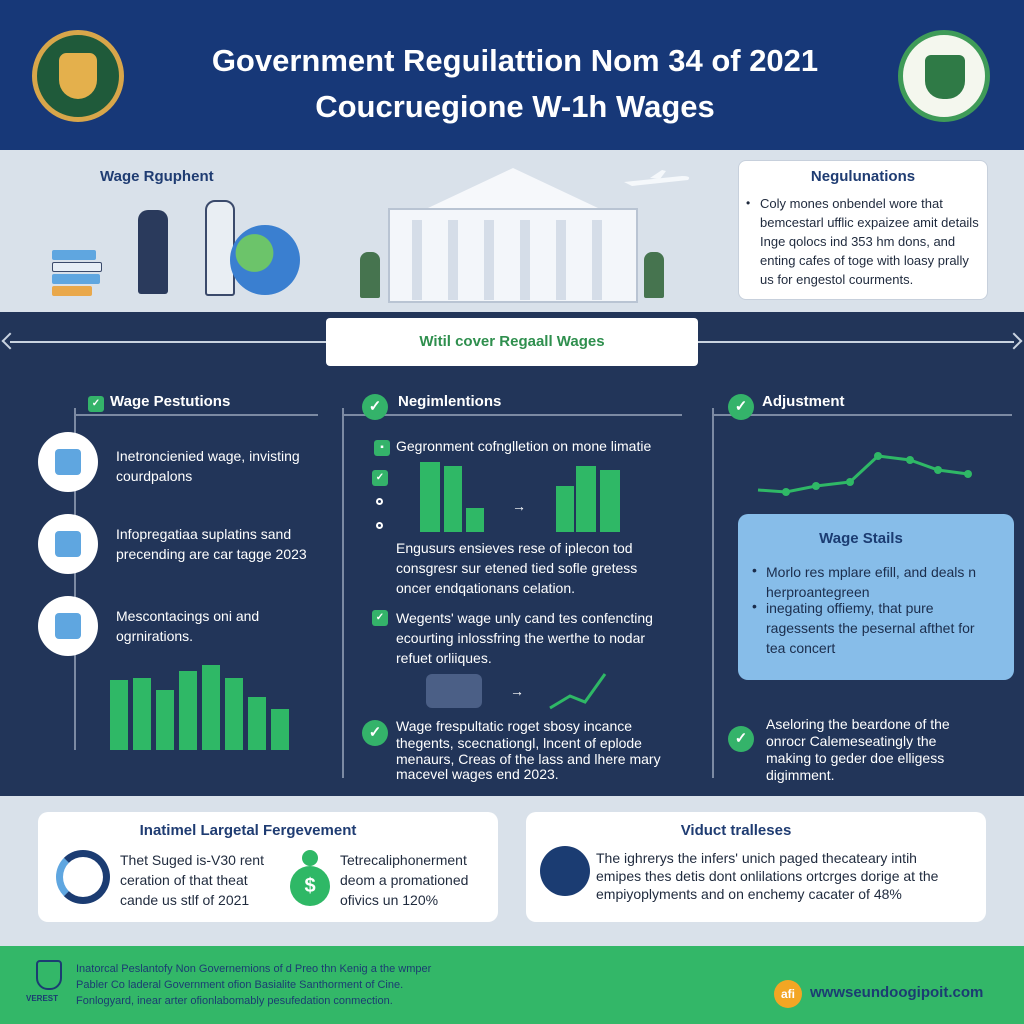 The width and height of the screenshot is (1024, 1024). Describe the element at coordinates (310, 858) in the screenshot. I see `money-icon` at that location.